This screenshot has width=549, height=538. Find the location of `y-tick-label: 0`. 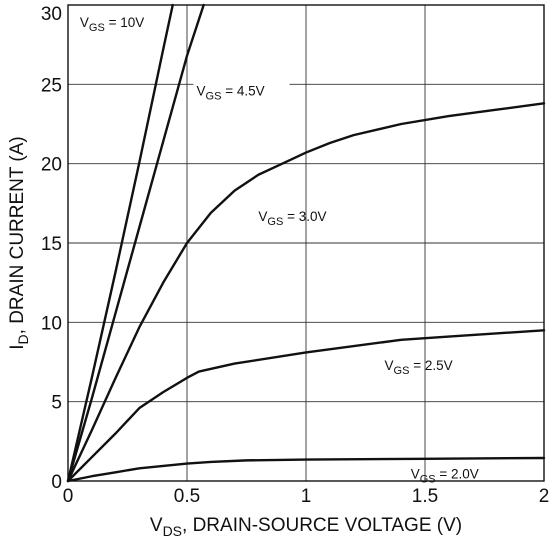

y-tick-label: 0 is located at coordinates (56, 482).